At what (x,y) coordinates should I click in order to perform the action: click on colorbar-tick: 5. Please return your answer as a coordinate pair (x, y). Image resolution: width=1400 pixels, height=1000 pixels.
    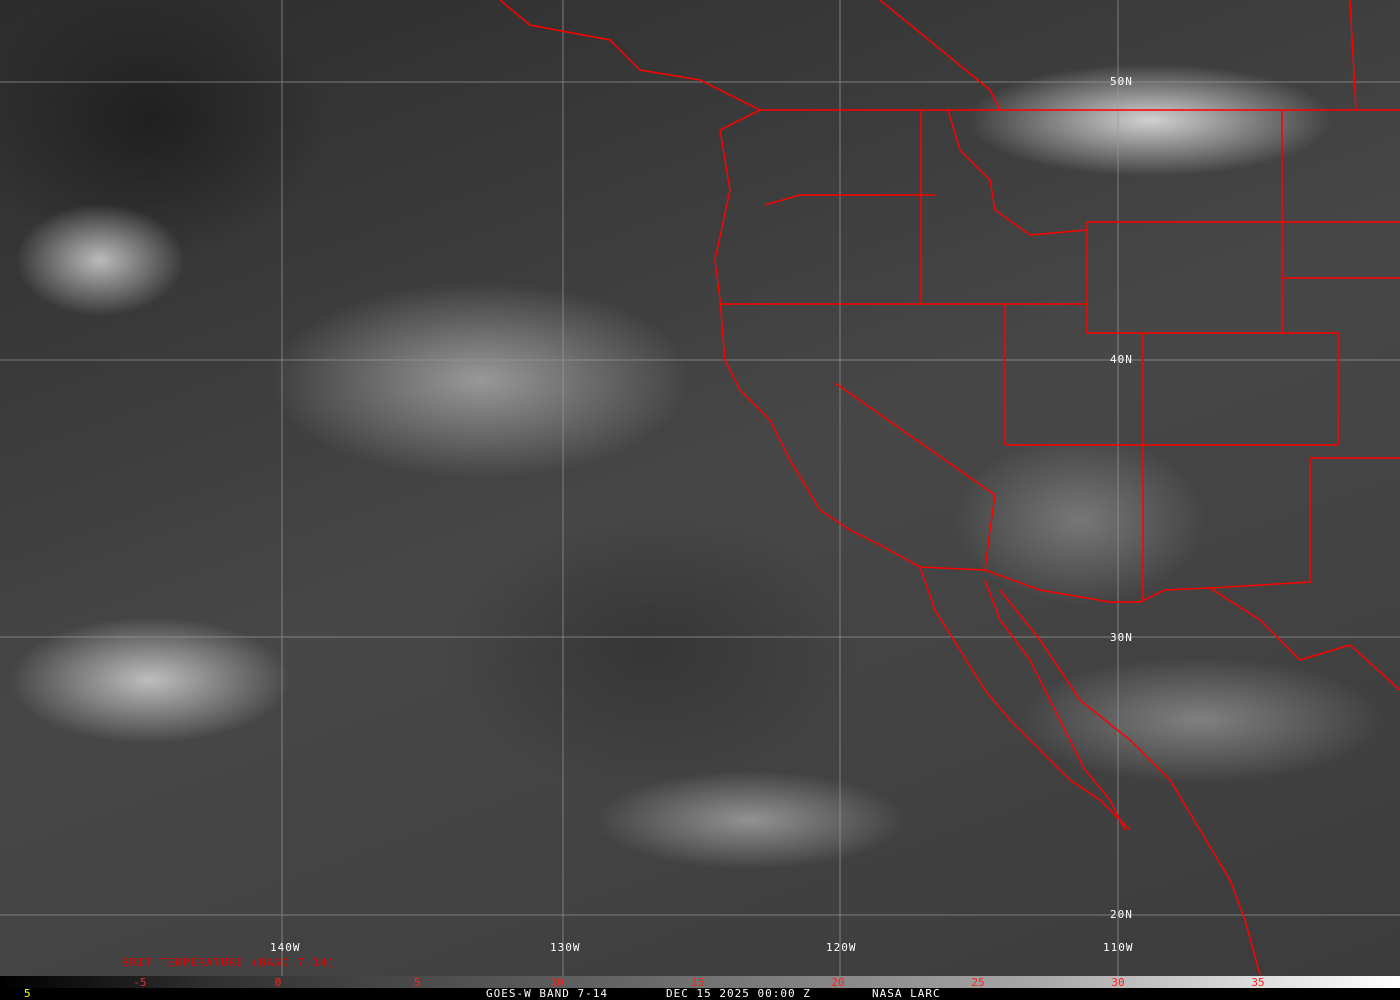
    Looking at the image, I should click on (417, 982).